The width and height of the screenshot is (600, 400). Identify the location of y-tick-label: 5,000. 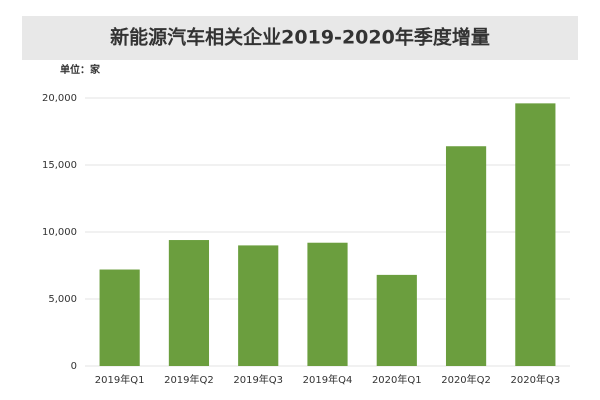
(62, 299).